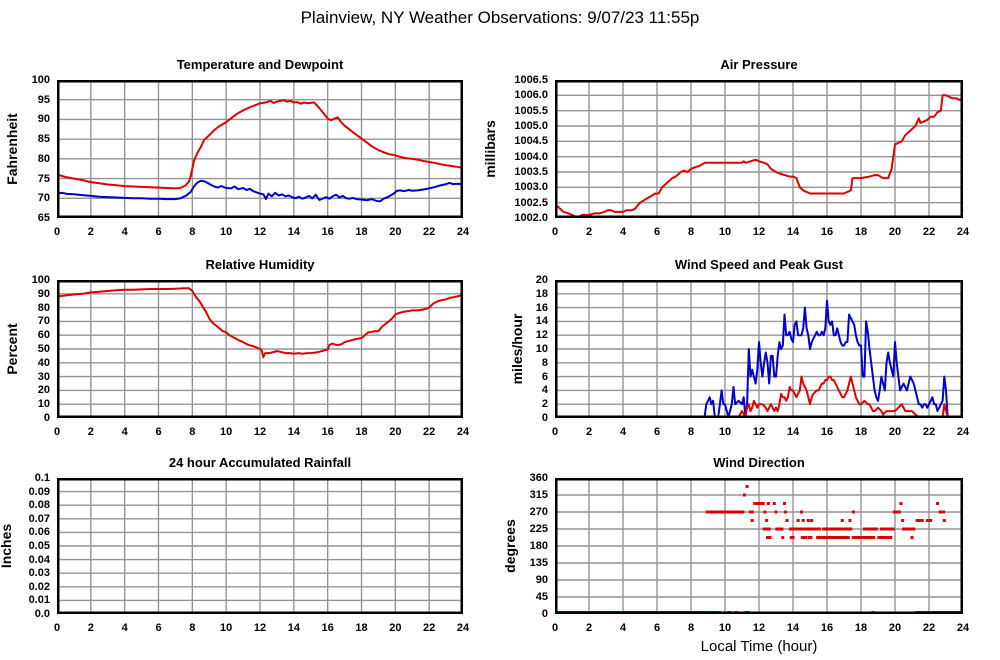 The width and height of the screenshot is (1000, 660). What do you see at coordinates (39, 559) in the screenshot?
I see `y-tick-label: 0.04` at bounding box center [39, 559].